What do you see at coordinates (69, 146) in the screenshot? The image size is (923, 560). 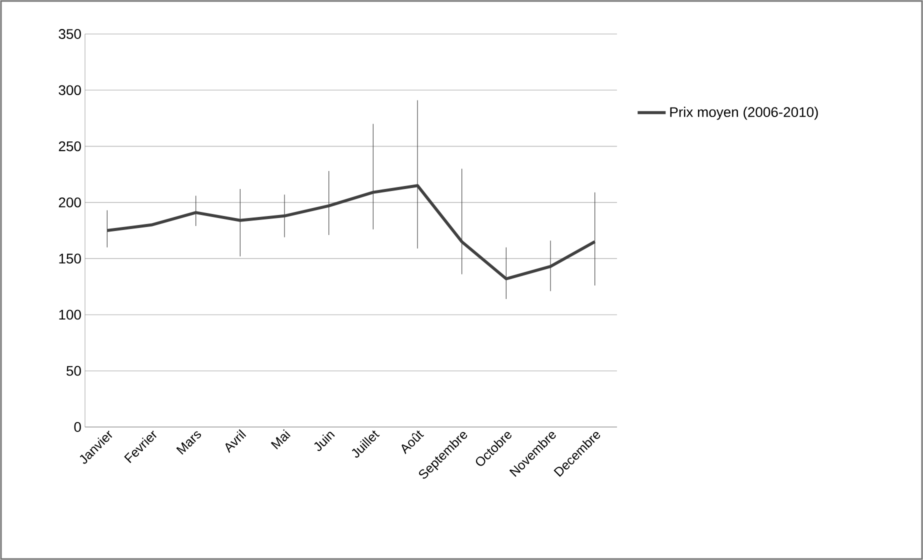 I see `y-tick-label: 250` at bounding box center [69, 146].